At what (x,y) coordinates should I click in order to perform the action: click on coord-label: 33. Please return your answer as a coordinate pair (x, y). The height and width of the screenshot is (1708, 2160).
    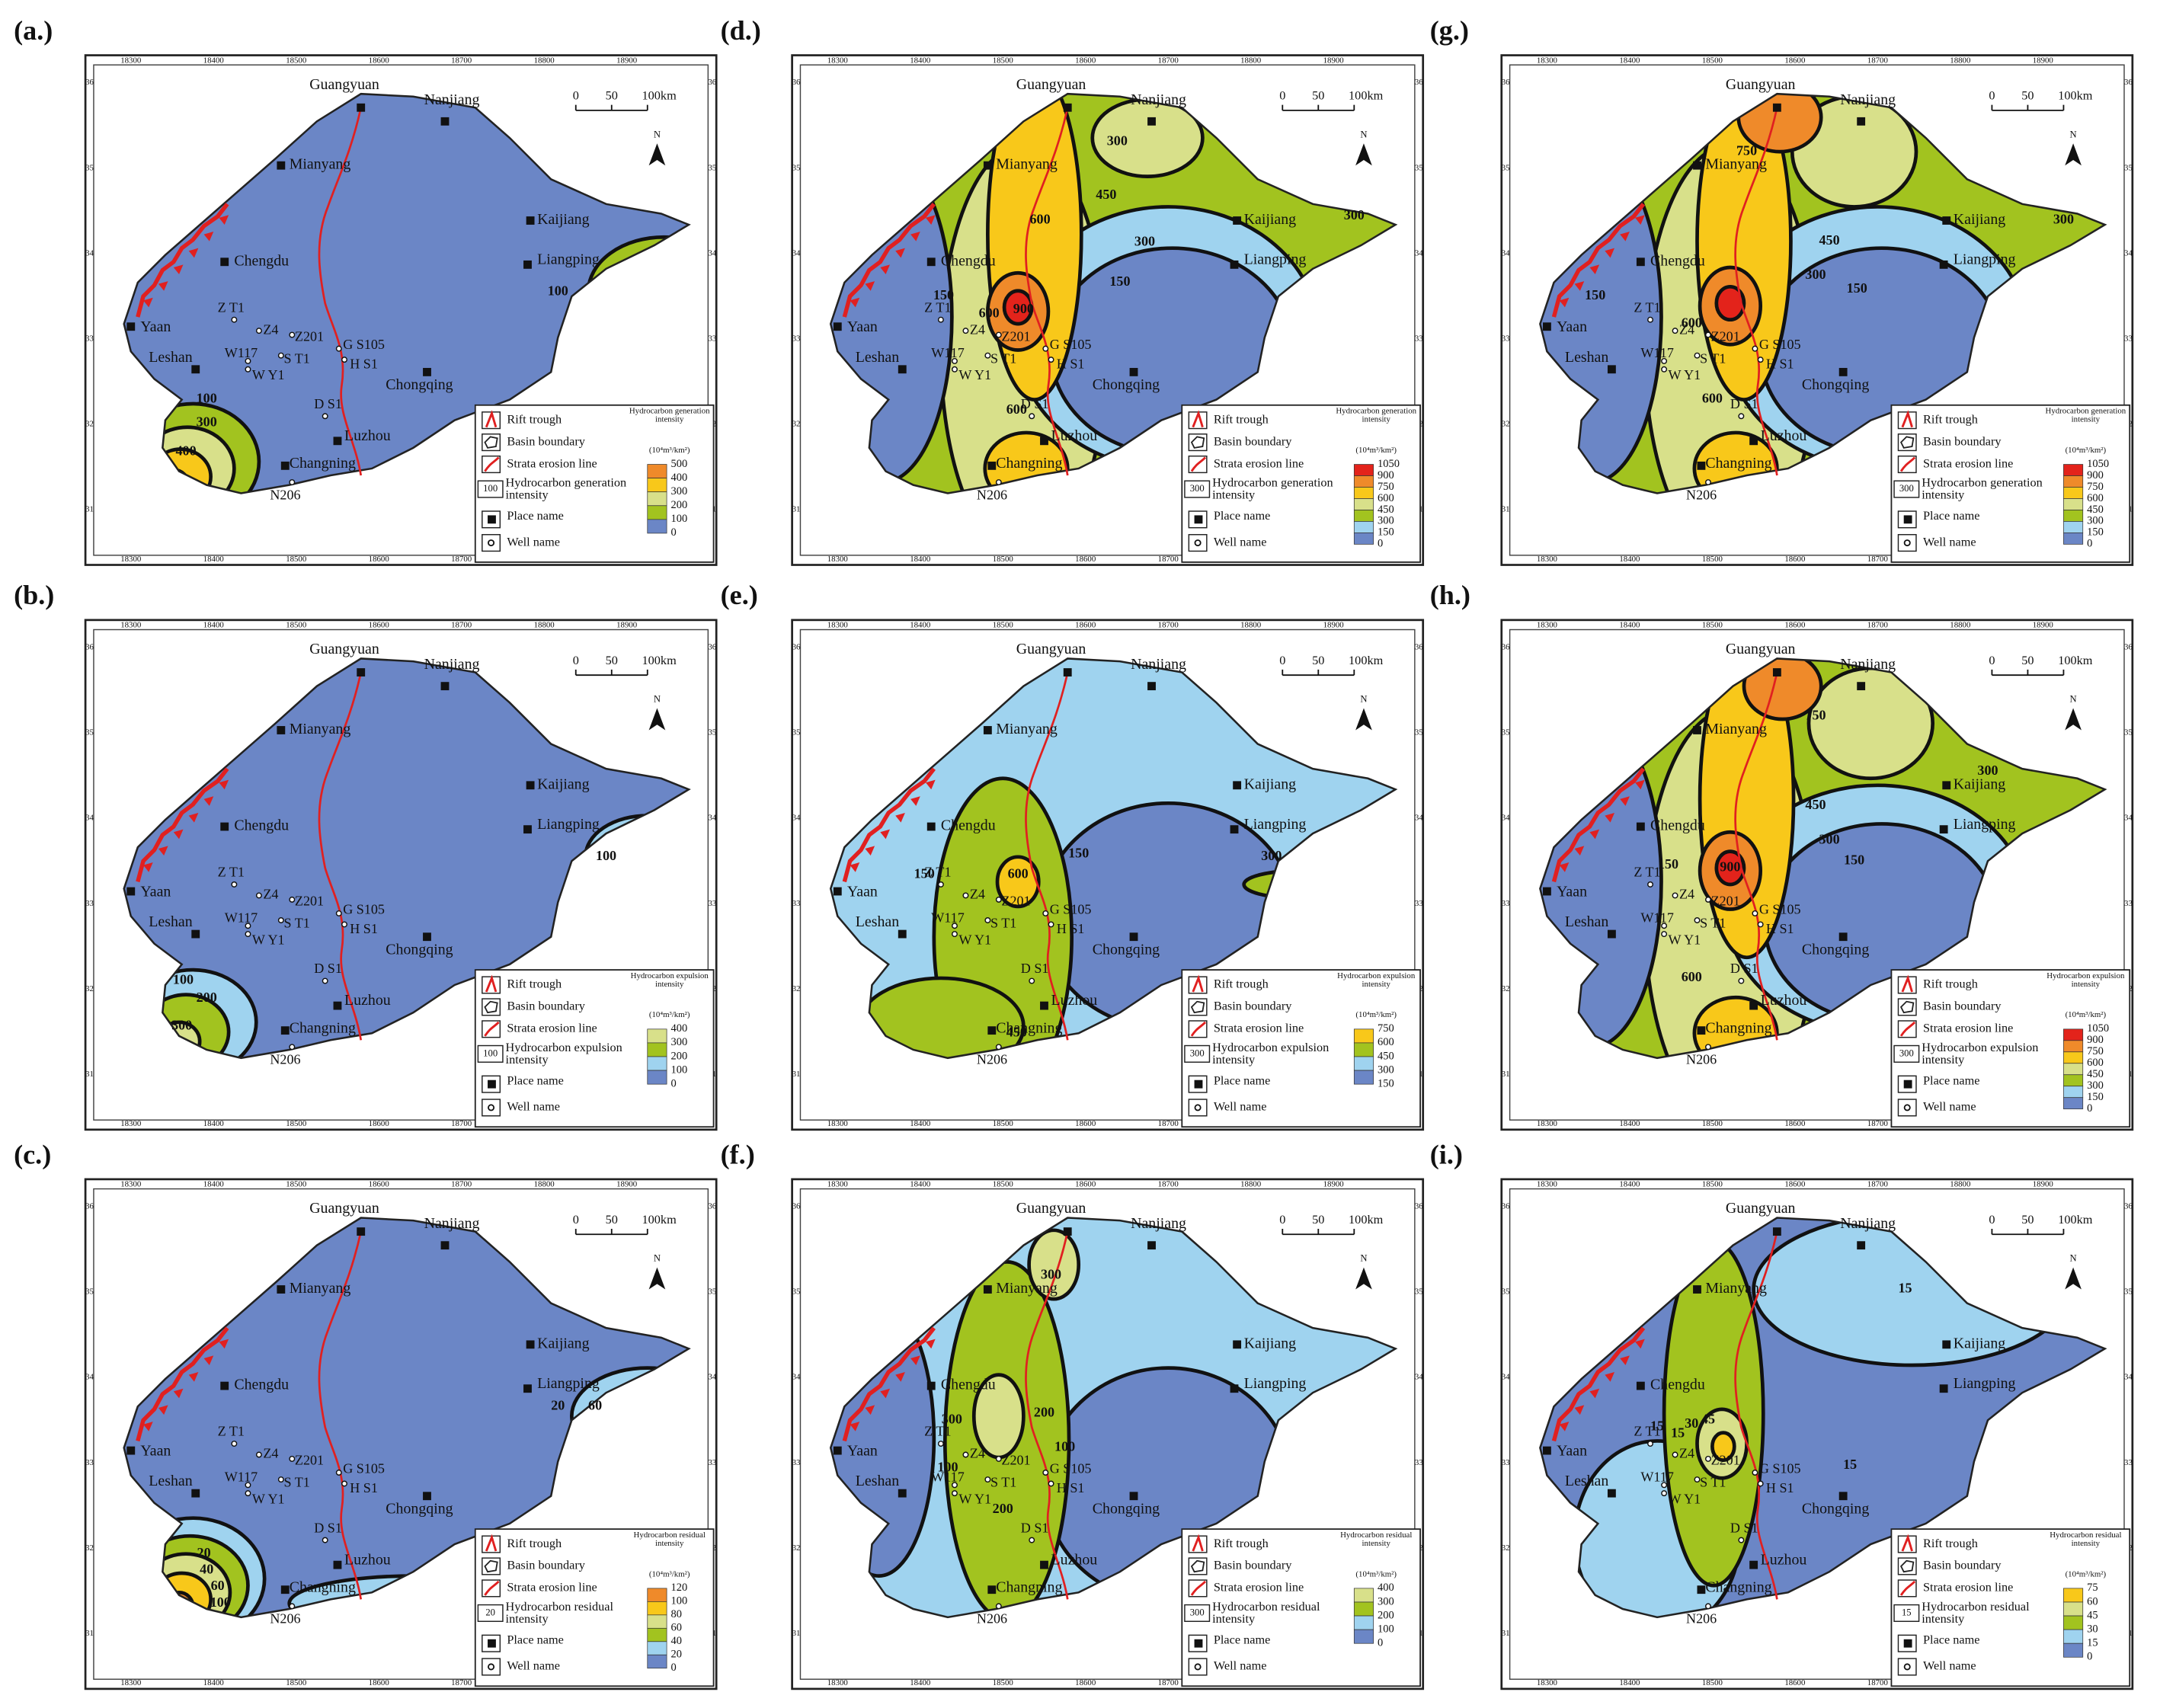
    Looking at the image, I should click on (712, 339).